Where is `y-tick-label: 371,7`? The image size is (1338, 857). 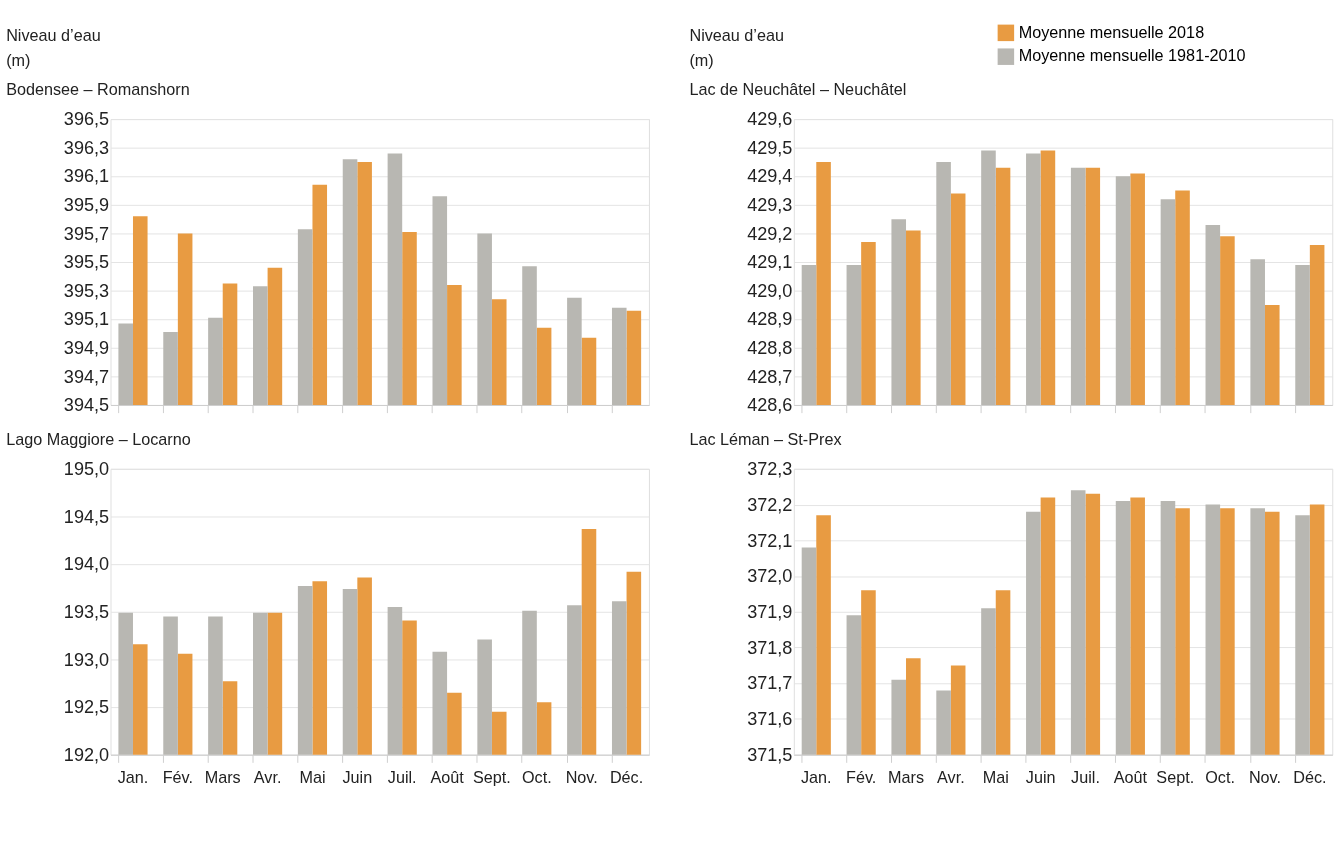
y-tick-label: 371,7 is located at coordinates (770, 683).